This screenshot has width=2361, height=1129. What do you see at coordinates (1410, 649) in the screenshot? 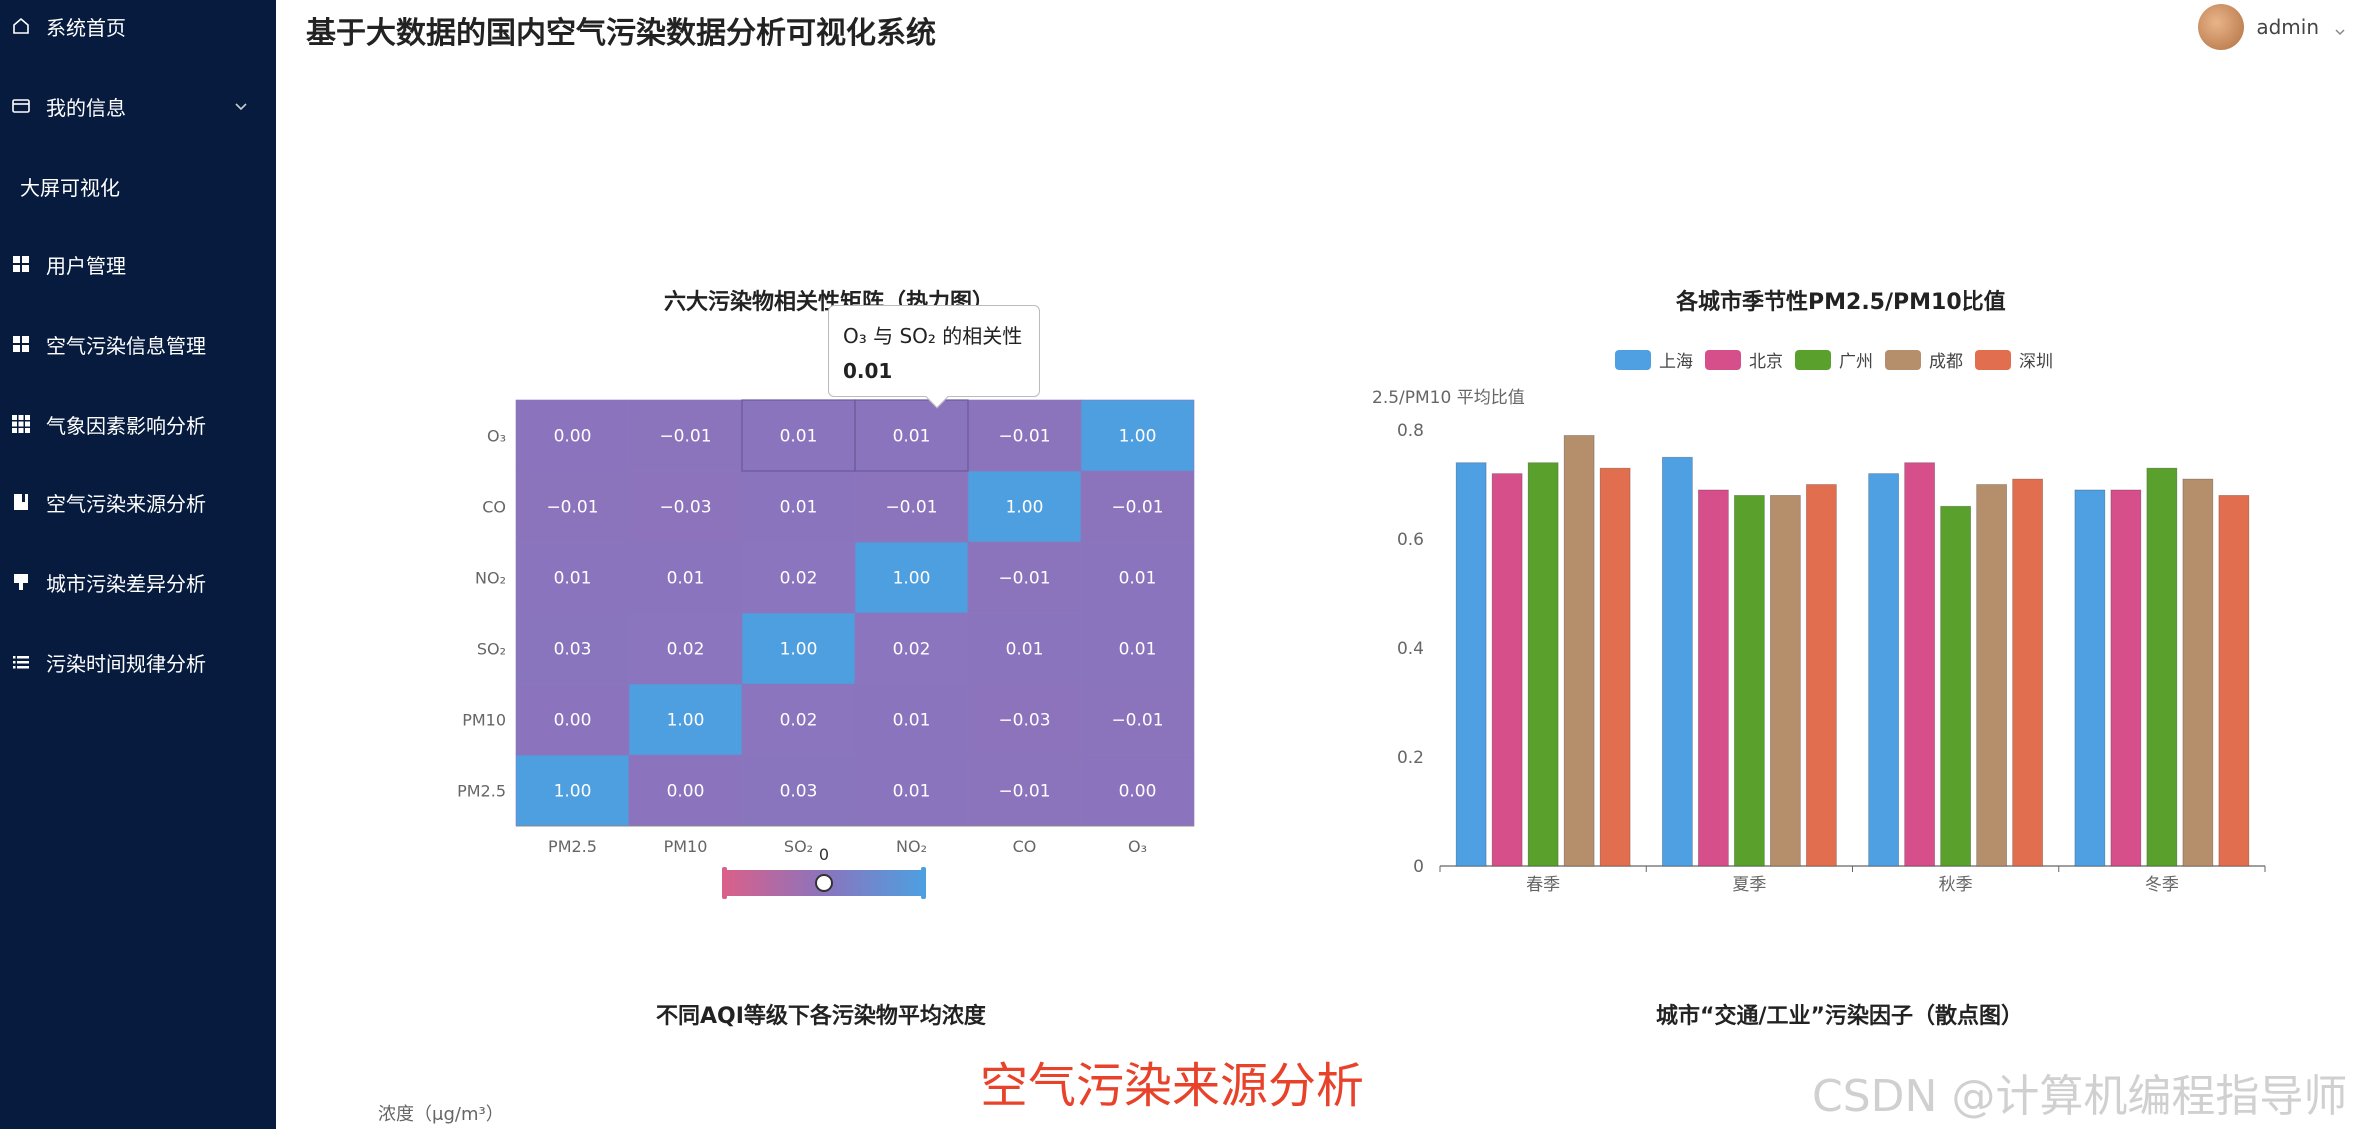
I see `y-tick-label: 0.4` at bounding box center [1410, 649].